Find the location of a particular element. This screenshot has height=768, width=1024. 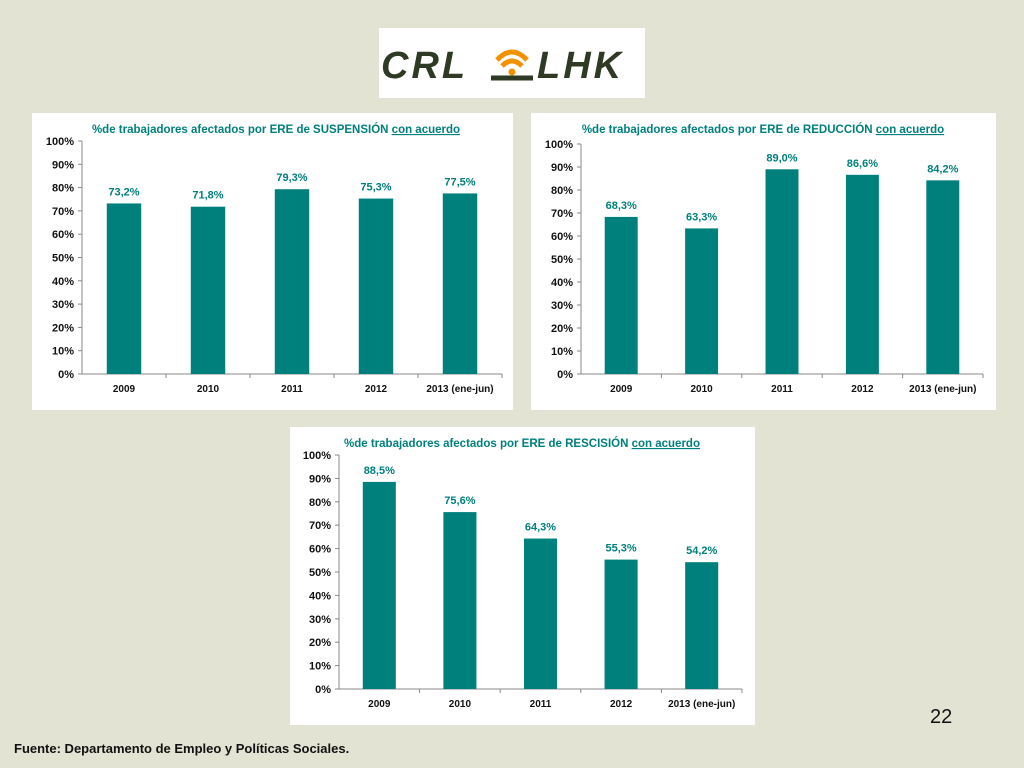

logo: CRL LHK is located at coordinates (512, 63).